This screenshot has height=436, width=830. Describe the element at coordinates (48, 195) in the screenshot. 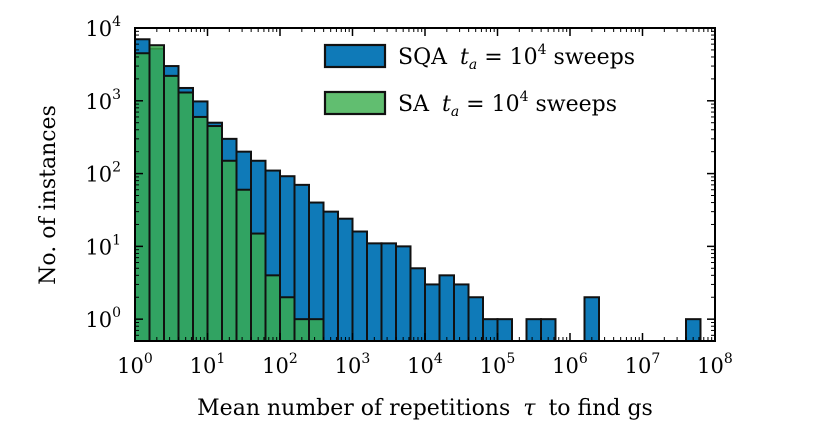

I see `y-axis-label: No. of instances` at that location.